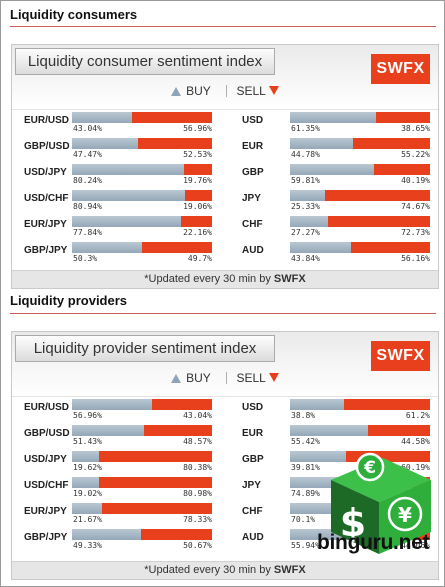 This screenshot has width=445, height=587. What do you see at coordinates (415, 154) in the screenshot?
I see `sell-percent: 55.22%` at bounding box center [415, 154].